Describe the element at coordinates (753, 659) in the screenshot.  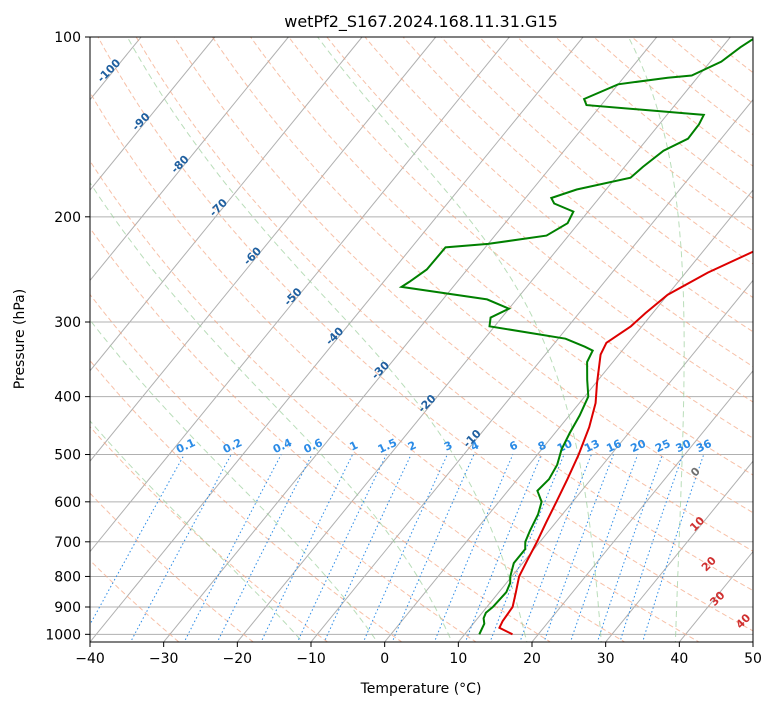
I see `x-tick-label: 50` at that location.